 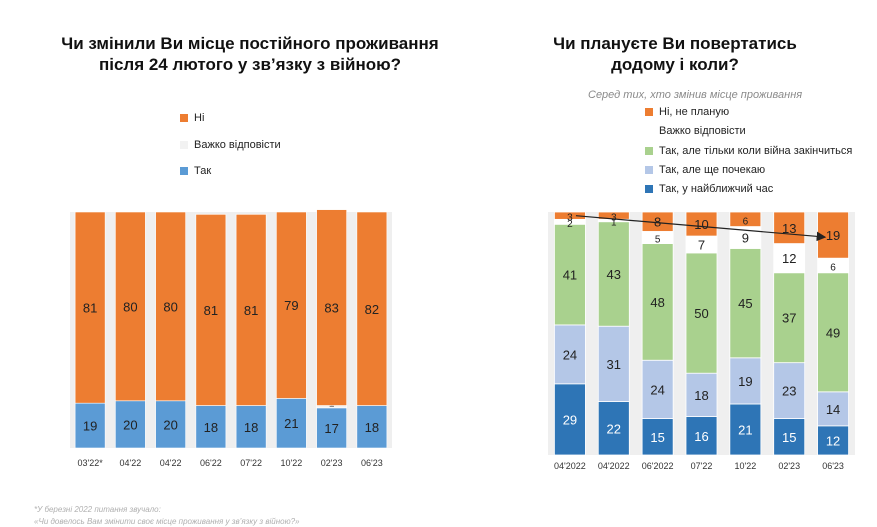 I want to click on right-data-label-0-4: 3, so click(x=570, y=218).